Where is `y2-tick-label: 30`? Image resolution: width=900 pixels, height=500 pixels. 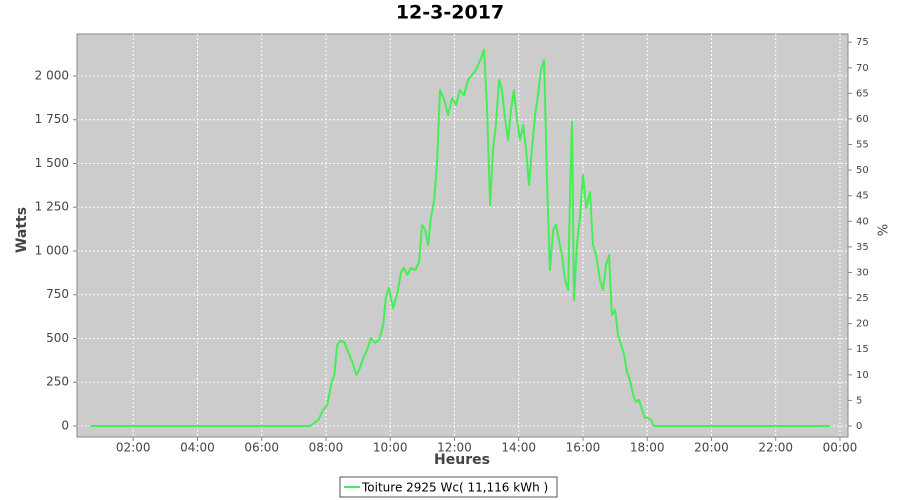 y2-tick-label: 30 is located at coordinates (862, 272).